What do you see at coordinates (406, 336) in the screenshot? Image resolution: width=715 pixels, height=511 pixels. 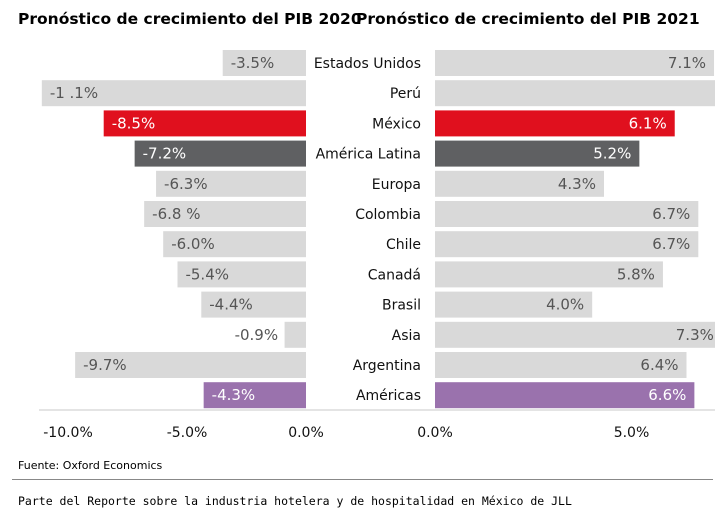 I see `category-label: Asia` at bounding box center [406, 336].